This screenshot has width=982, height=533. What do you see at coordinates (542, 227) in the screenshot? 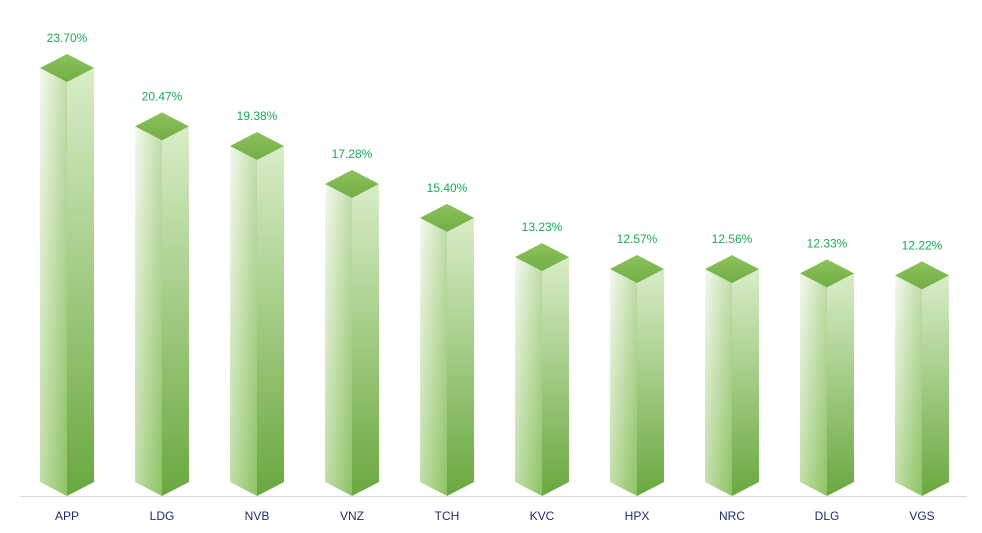
I see `data-label: 13.23%` at bounding box center [542, 227].